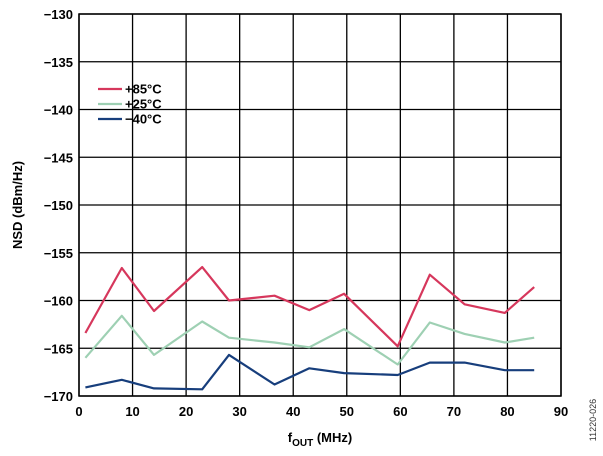 The width and height of the screenshot is (603, 456). I want to click on y-axis-label: NSD (dBm/Hz), so click(17, 205).